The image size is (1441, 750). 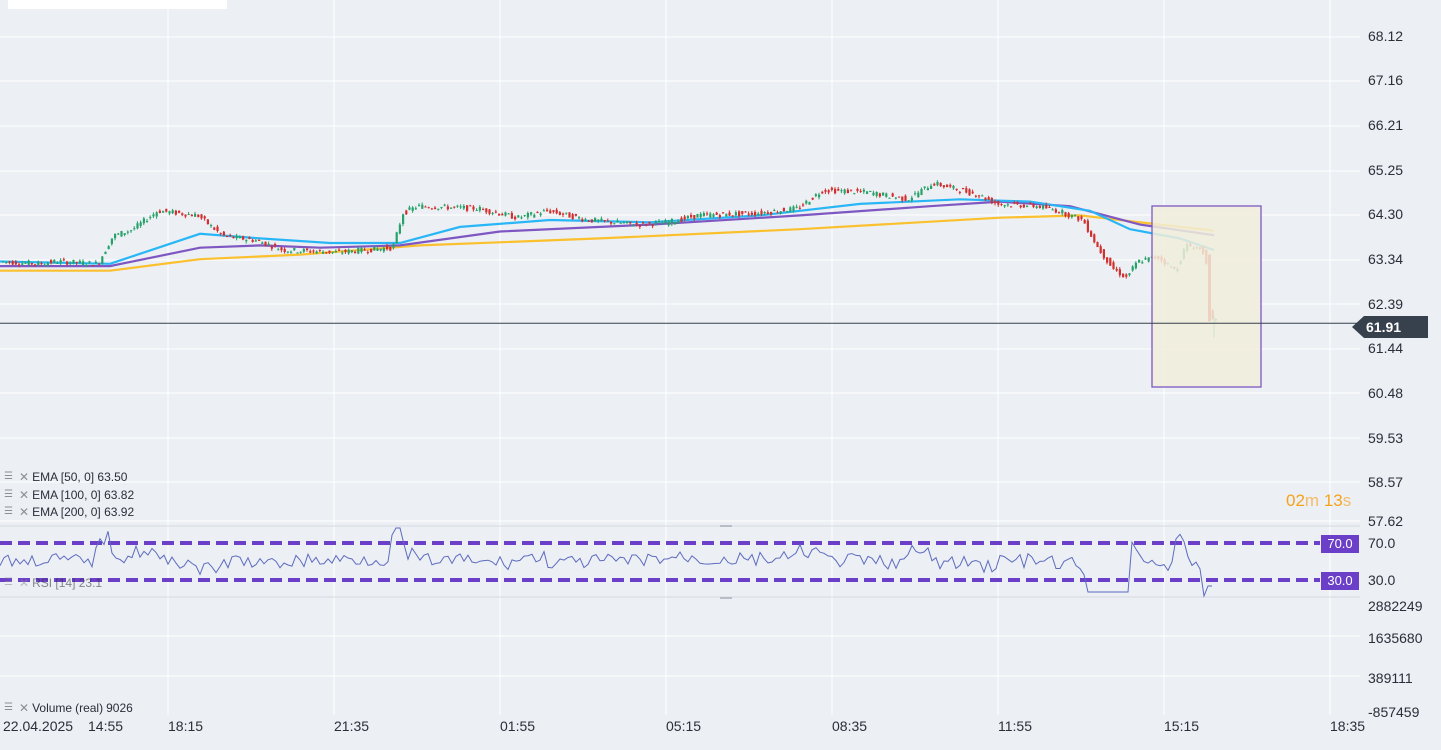 I want to click on legend-ema200: ☰ ✕ EMA [200, 0] 63.92, so click(x=69, y=512).